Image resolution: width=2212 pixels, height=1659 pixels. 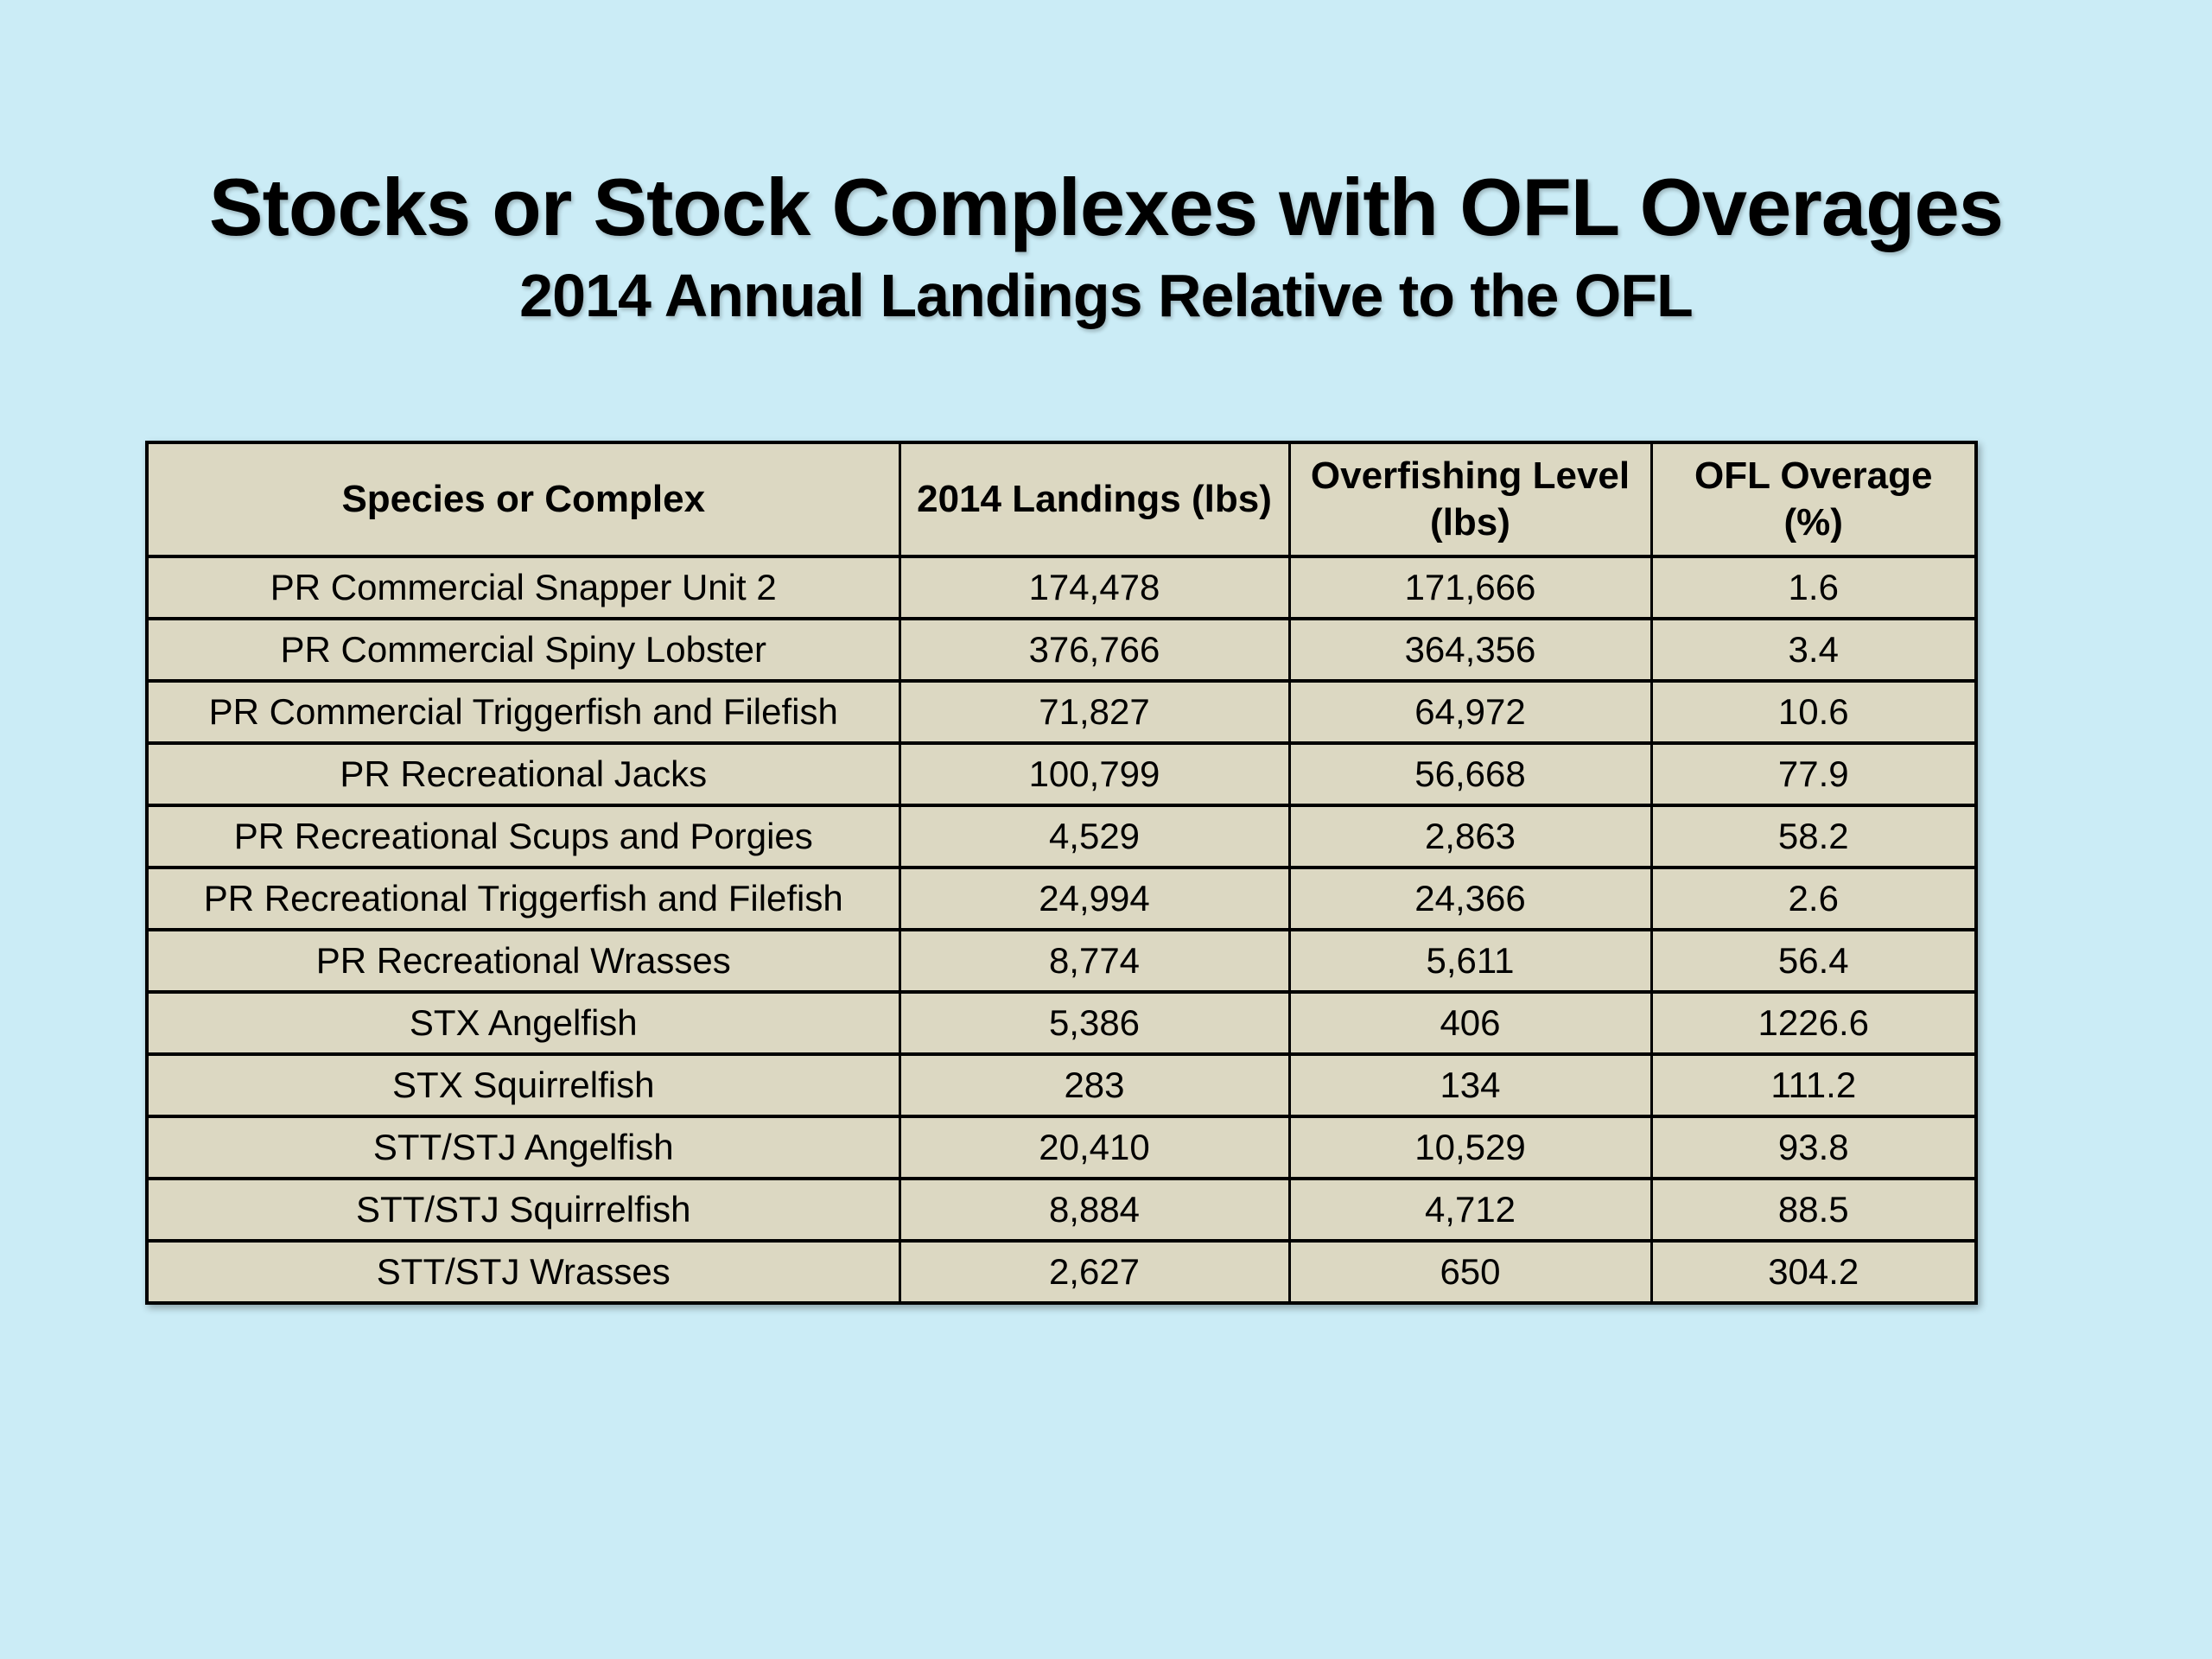 I want to click on overage-cell: 111.2, so click(x=1813, y=1085).